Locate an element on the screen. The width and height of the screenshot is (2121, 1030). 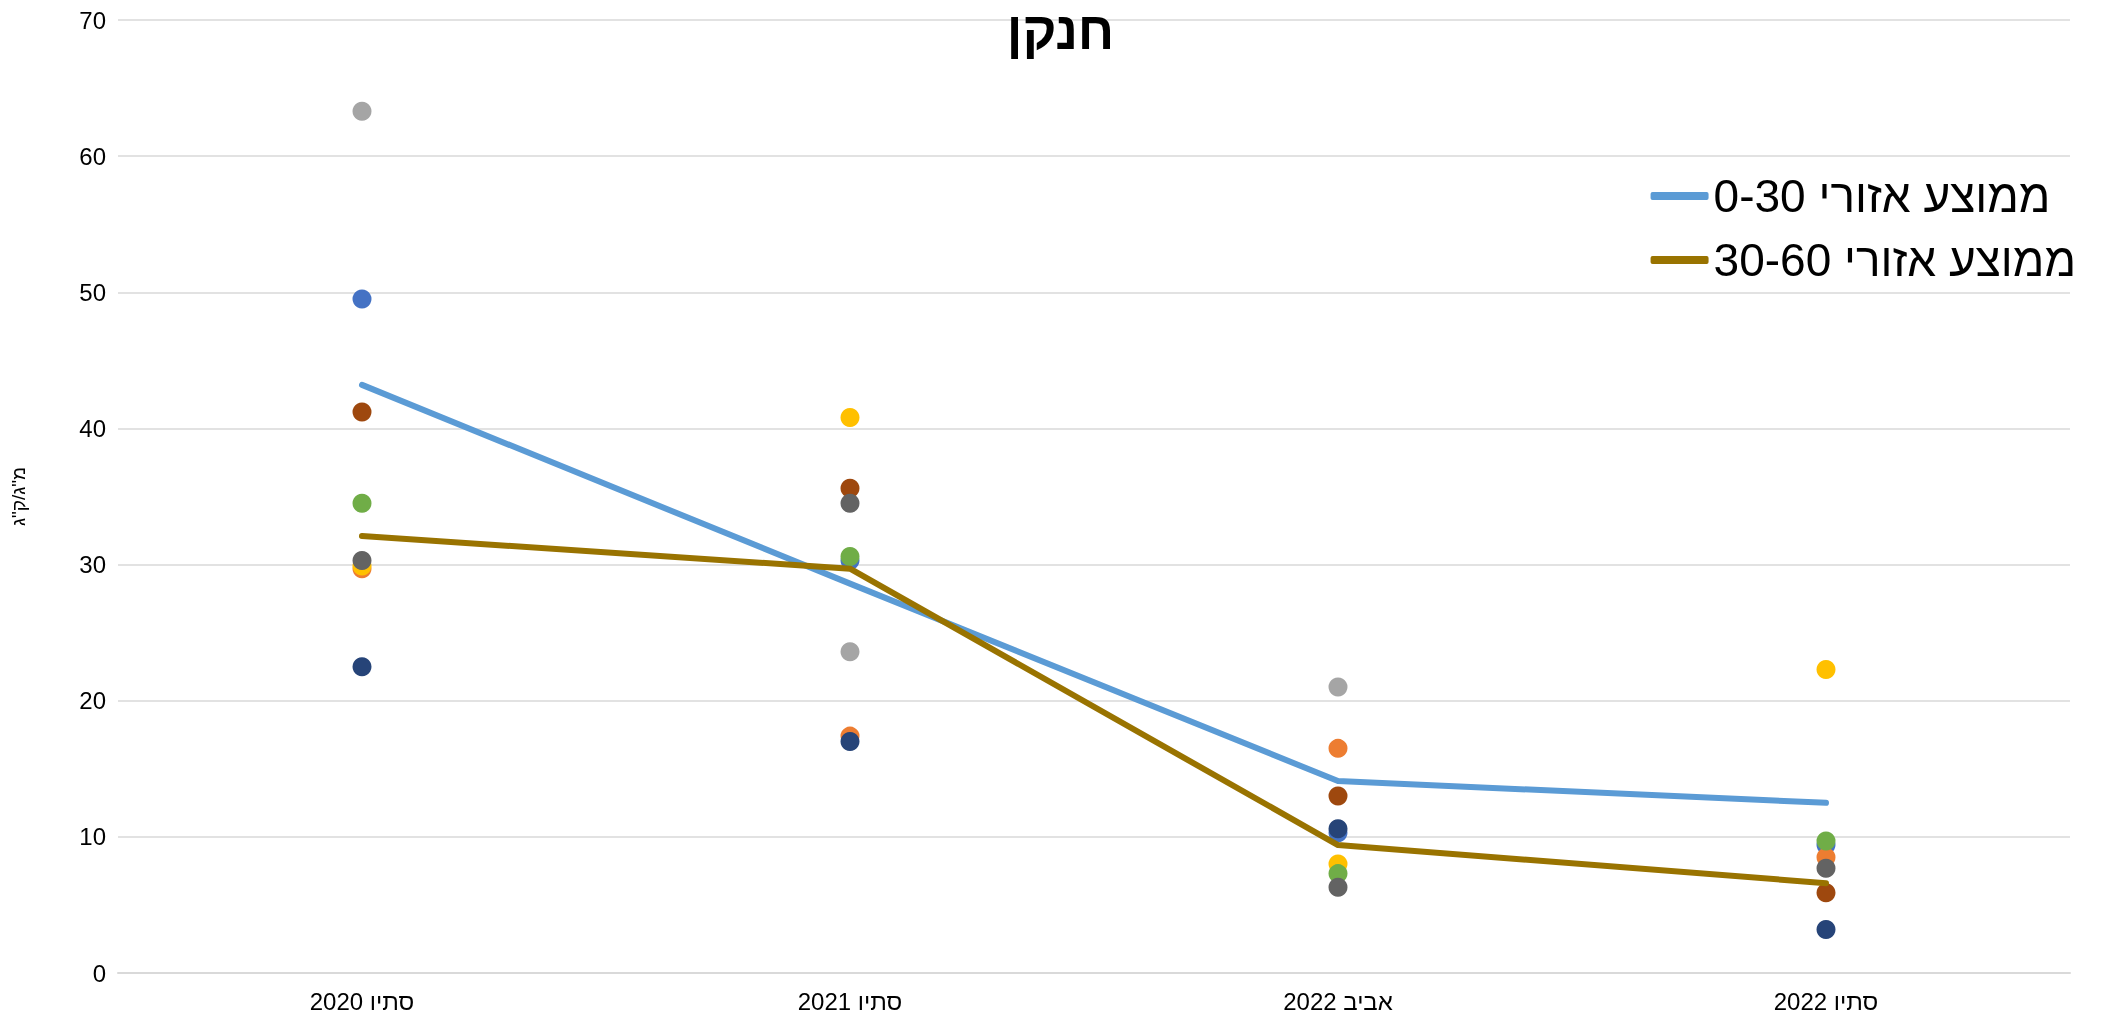
y-axis-title: מ"ג/ק"ג is located at coordinates (18, 496).